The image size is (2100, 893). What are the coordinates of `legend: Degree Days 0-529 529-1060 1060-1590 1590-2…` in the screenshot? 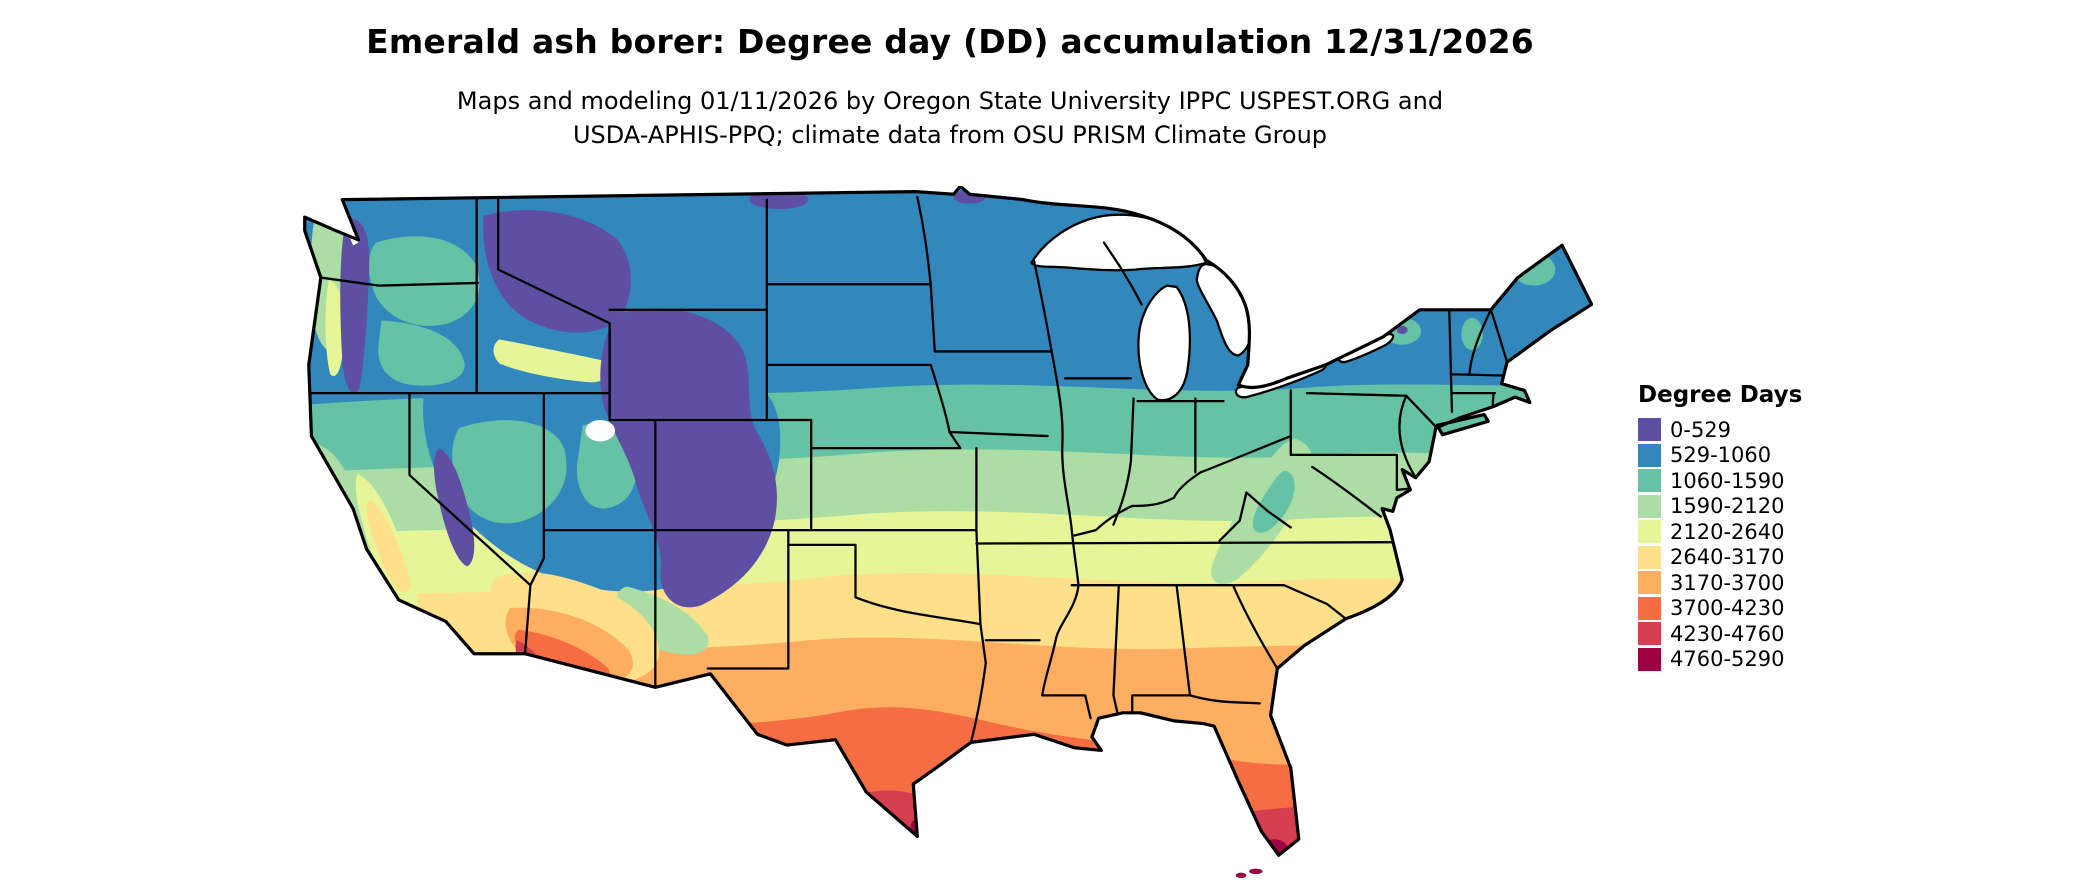 It's located at (1720, 527).